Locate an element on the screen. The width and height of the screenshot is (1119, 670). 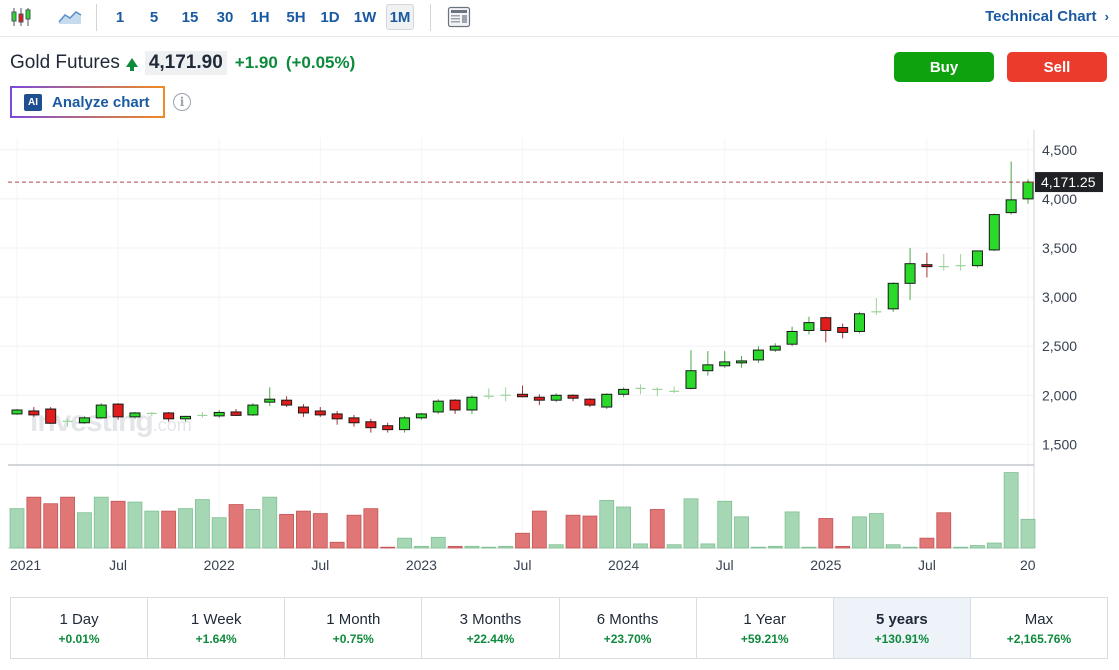
performance-period: Max +2,165.76% is located at coordinates (1039, 628).